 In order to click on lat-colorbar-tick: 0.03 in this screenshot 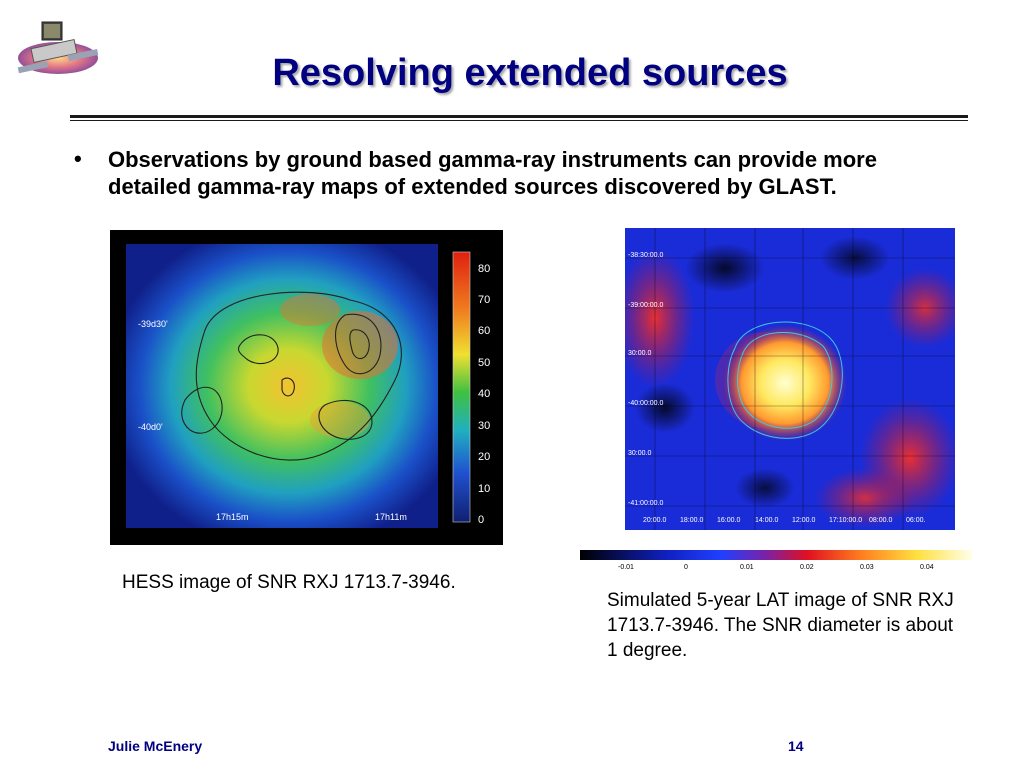, I will do `click(867, 567)`.